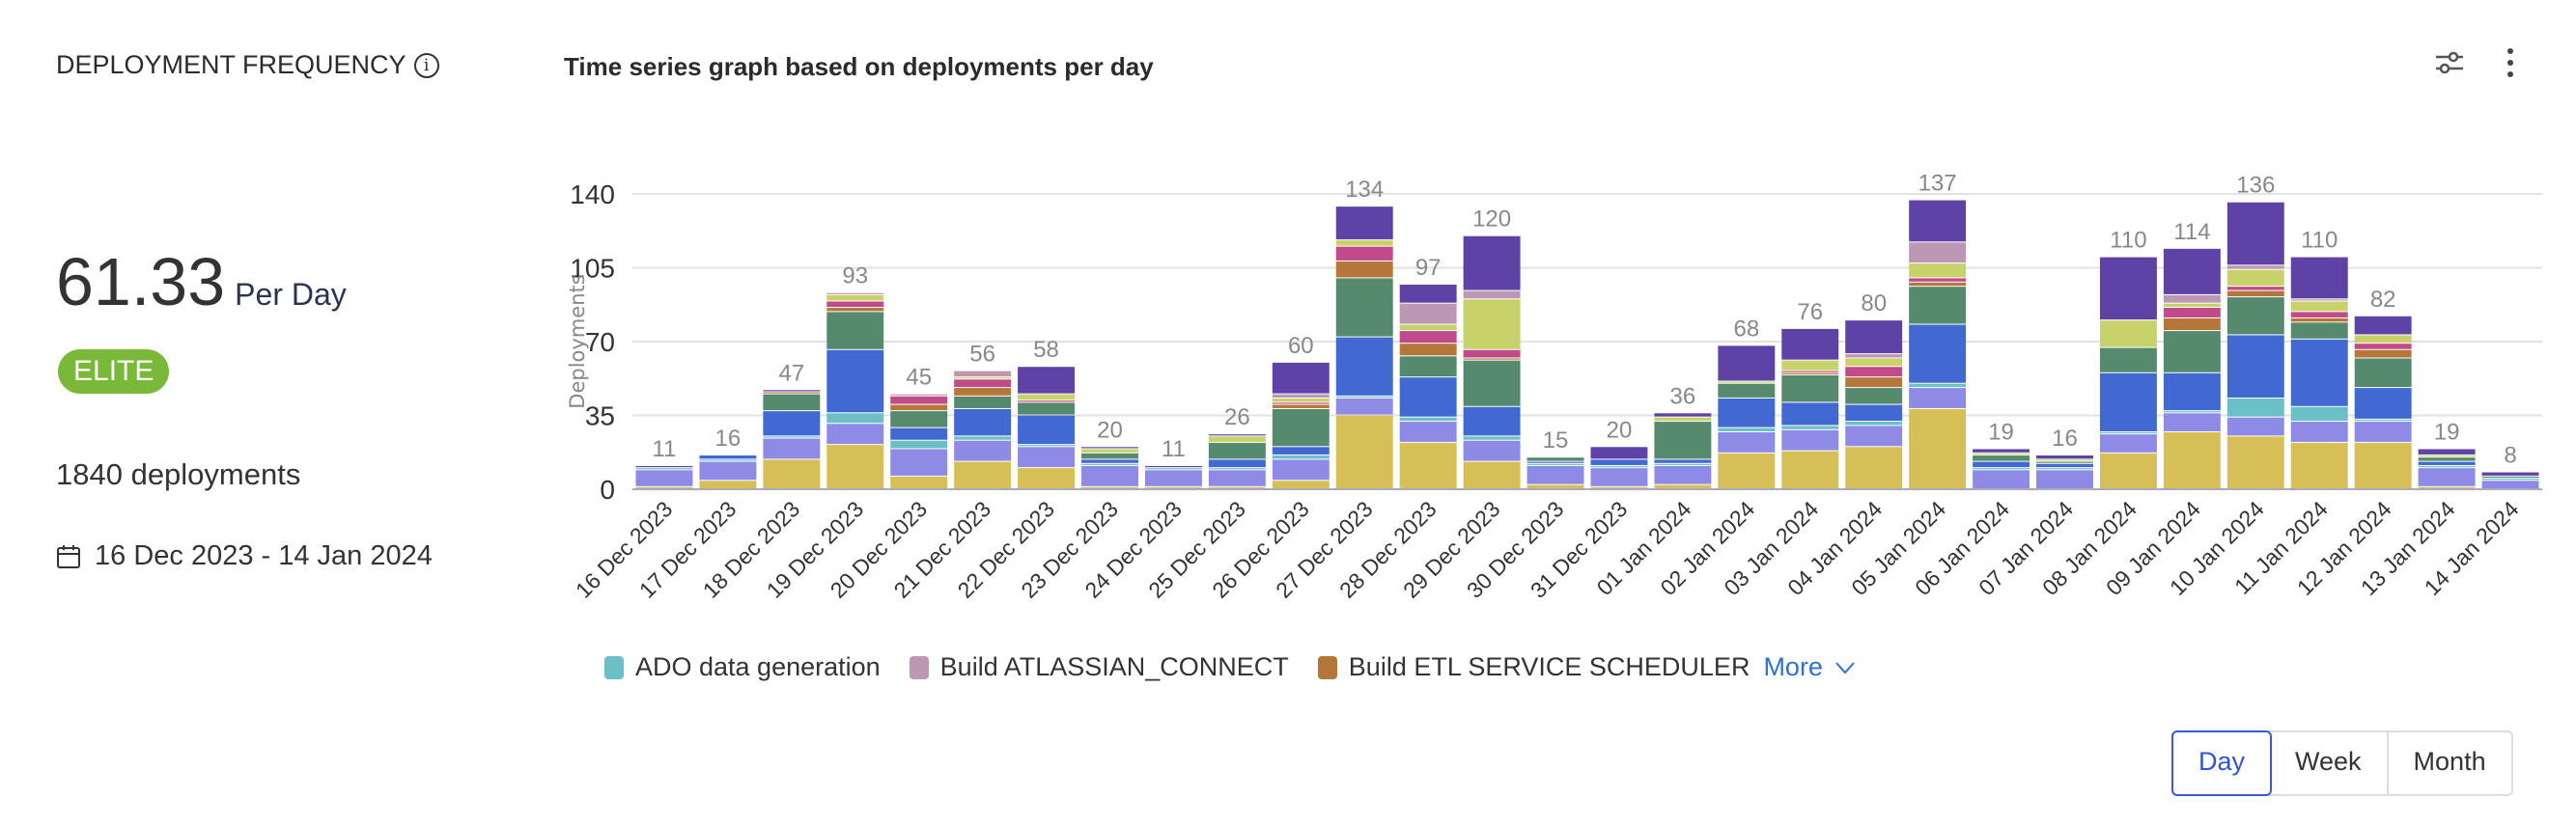  Describe the element at coordinates (2449, 763) in the screenshot. I see `period-month-button: Month` at that location.